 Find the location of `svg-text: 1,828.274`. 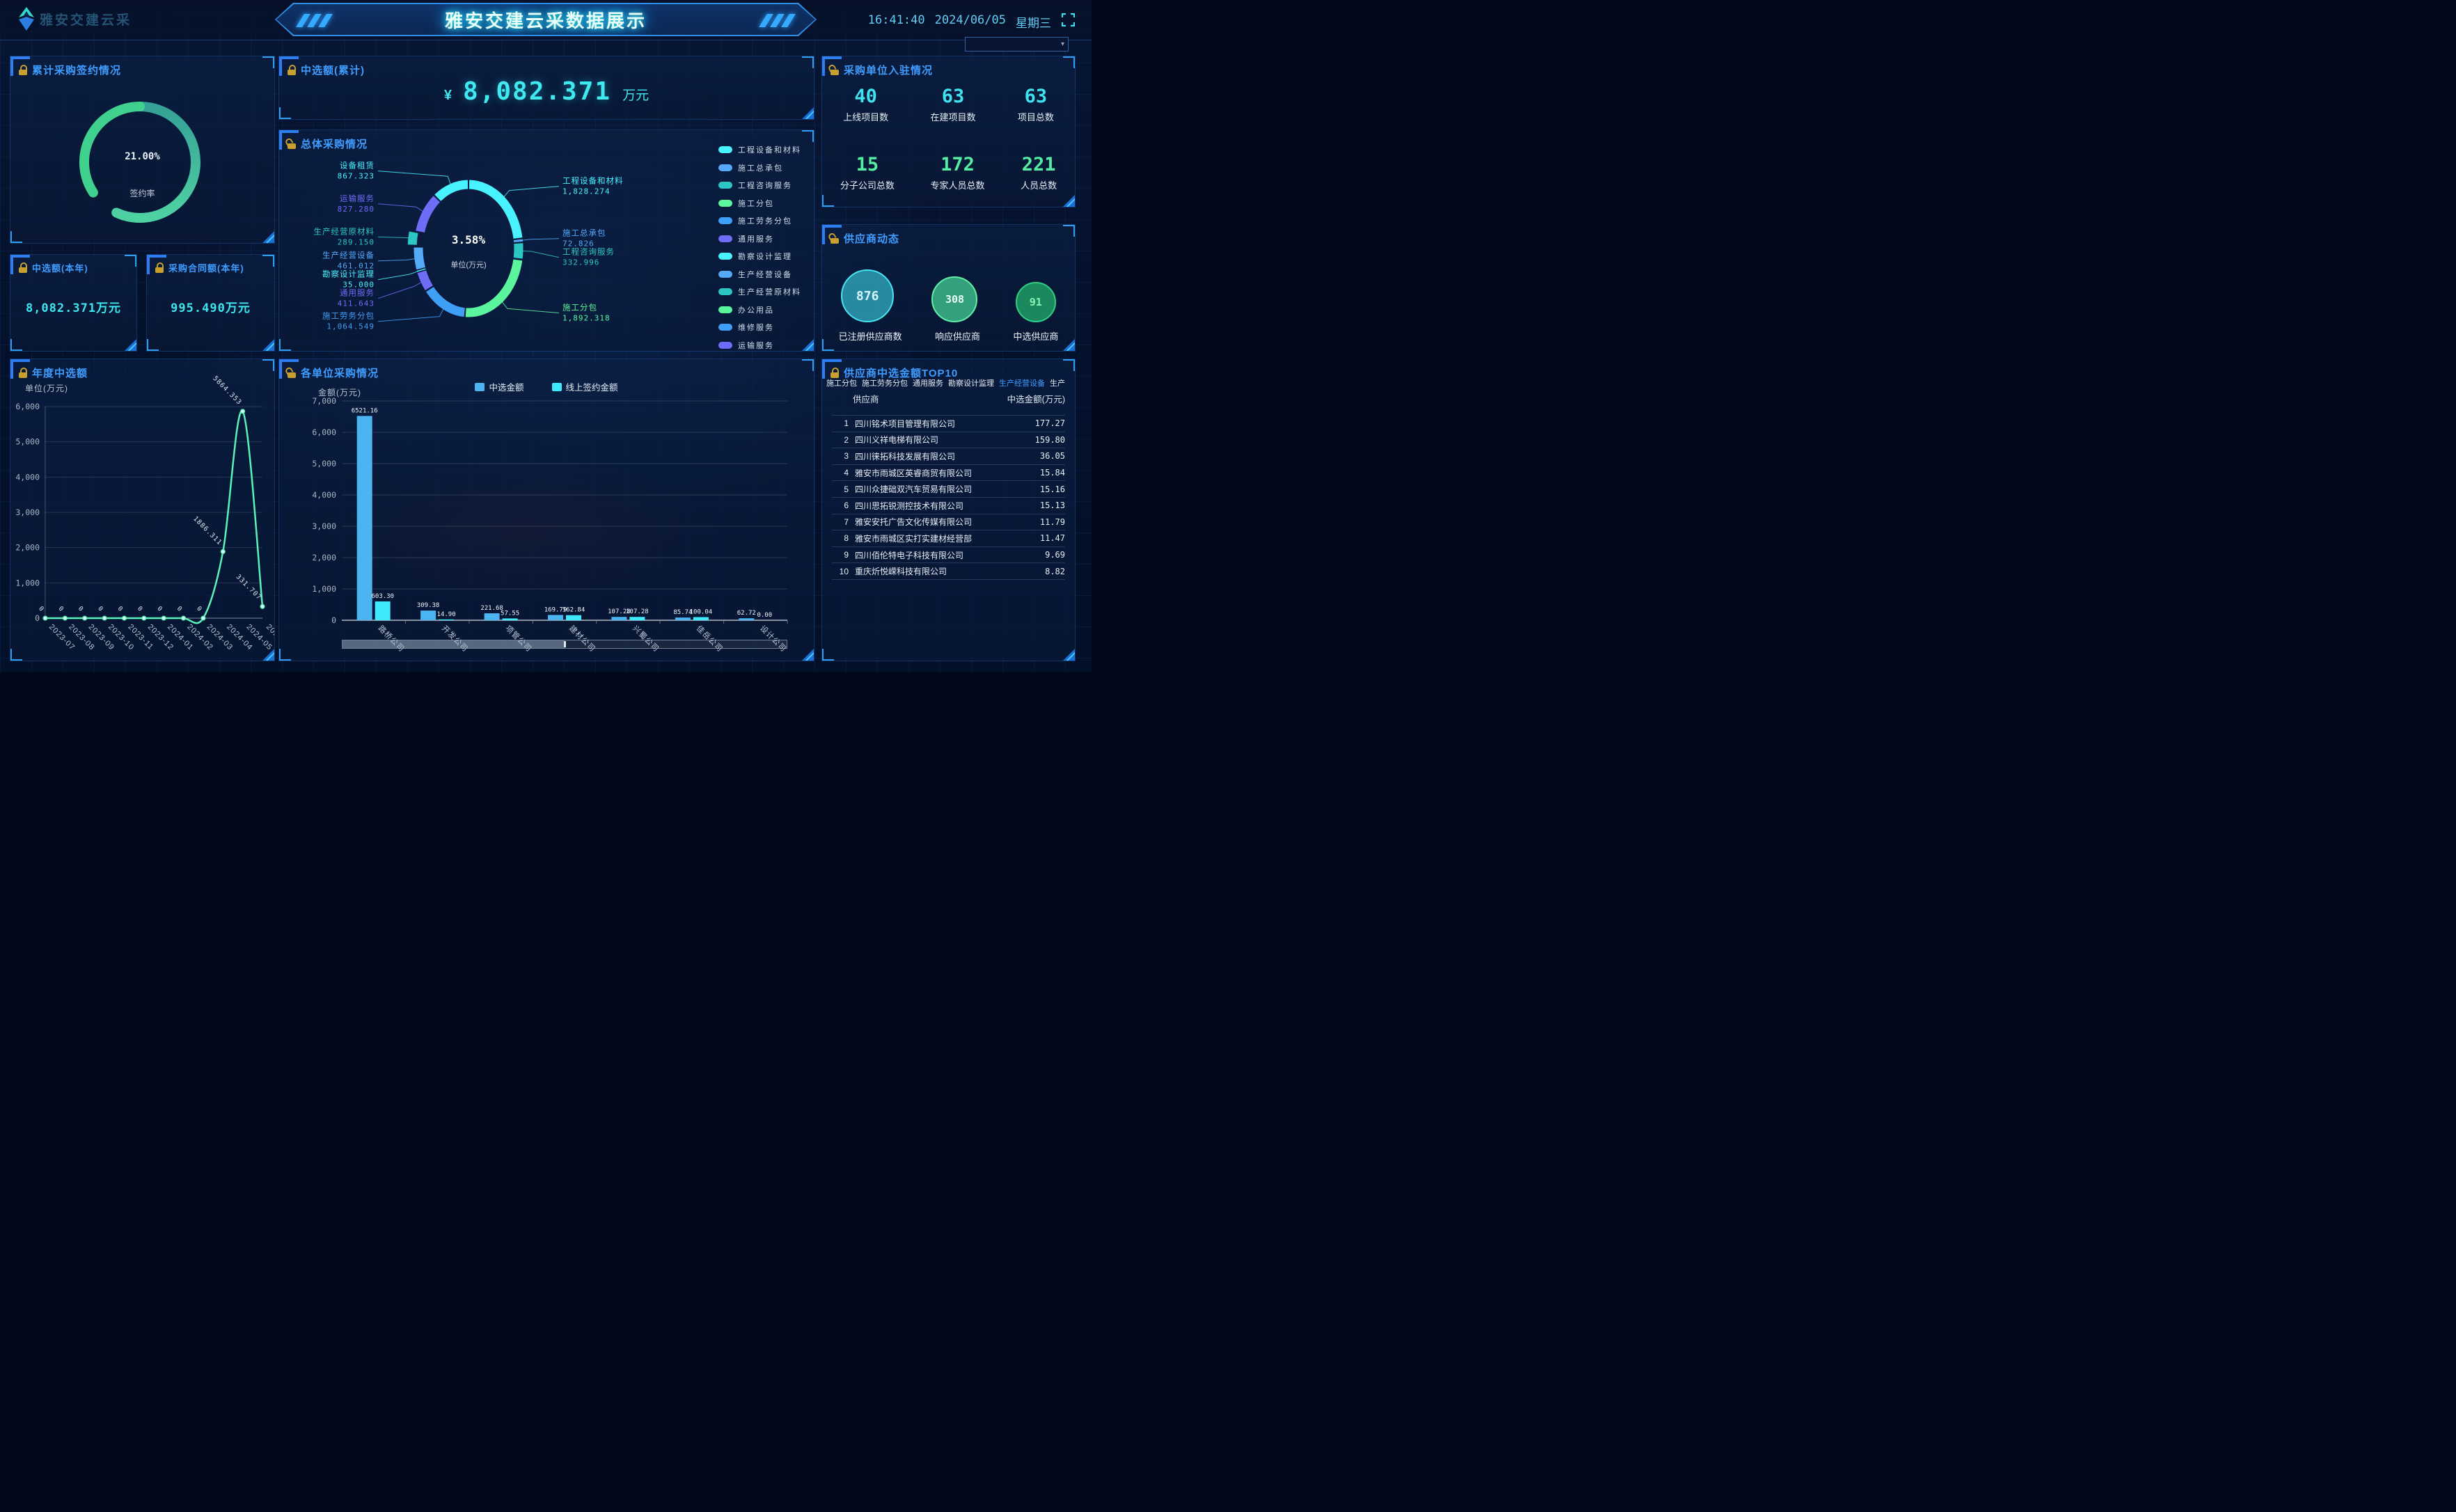

svg-text: 1,828.274 is located at coordinates (586, 191).